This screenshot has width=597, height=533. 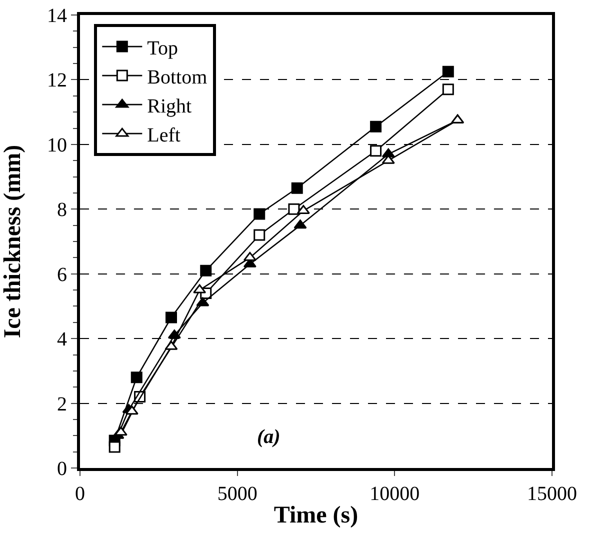 What do you see at coordinates (162, 48) in the screenshot?
I see `legend-label: Top` at bounding box center [162, 48].